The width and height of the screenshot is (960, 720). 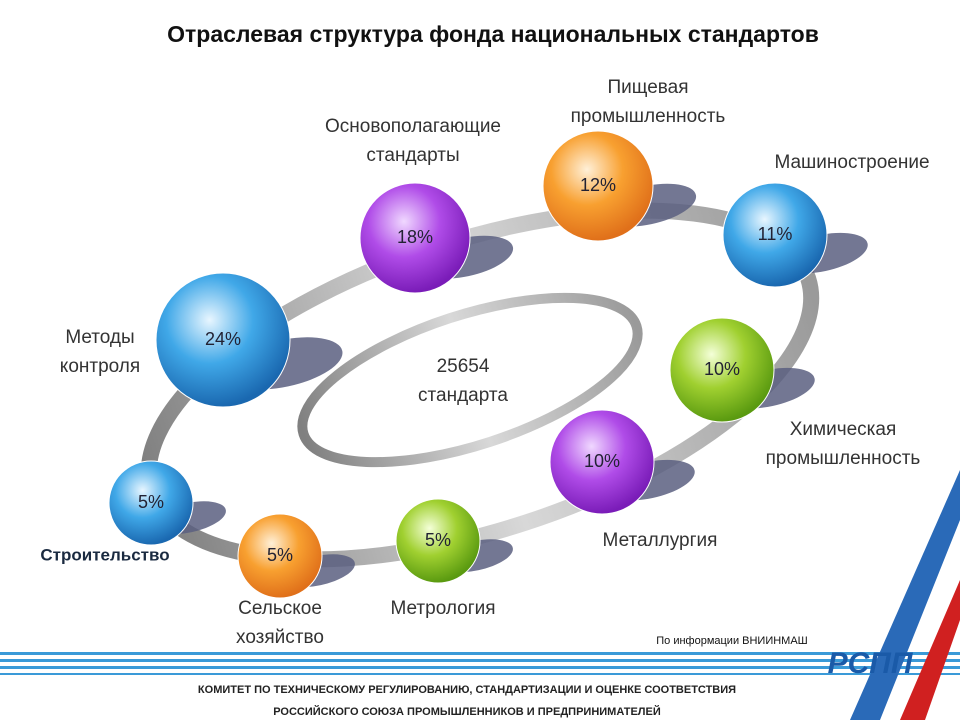 What do you see at coordinates (843, 429) in the screenshot?
I see `bubble-label: Химическая` at bounding box center [843, 429].